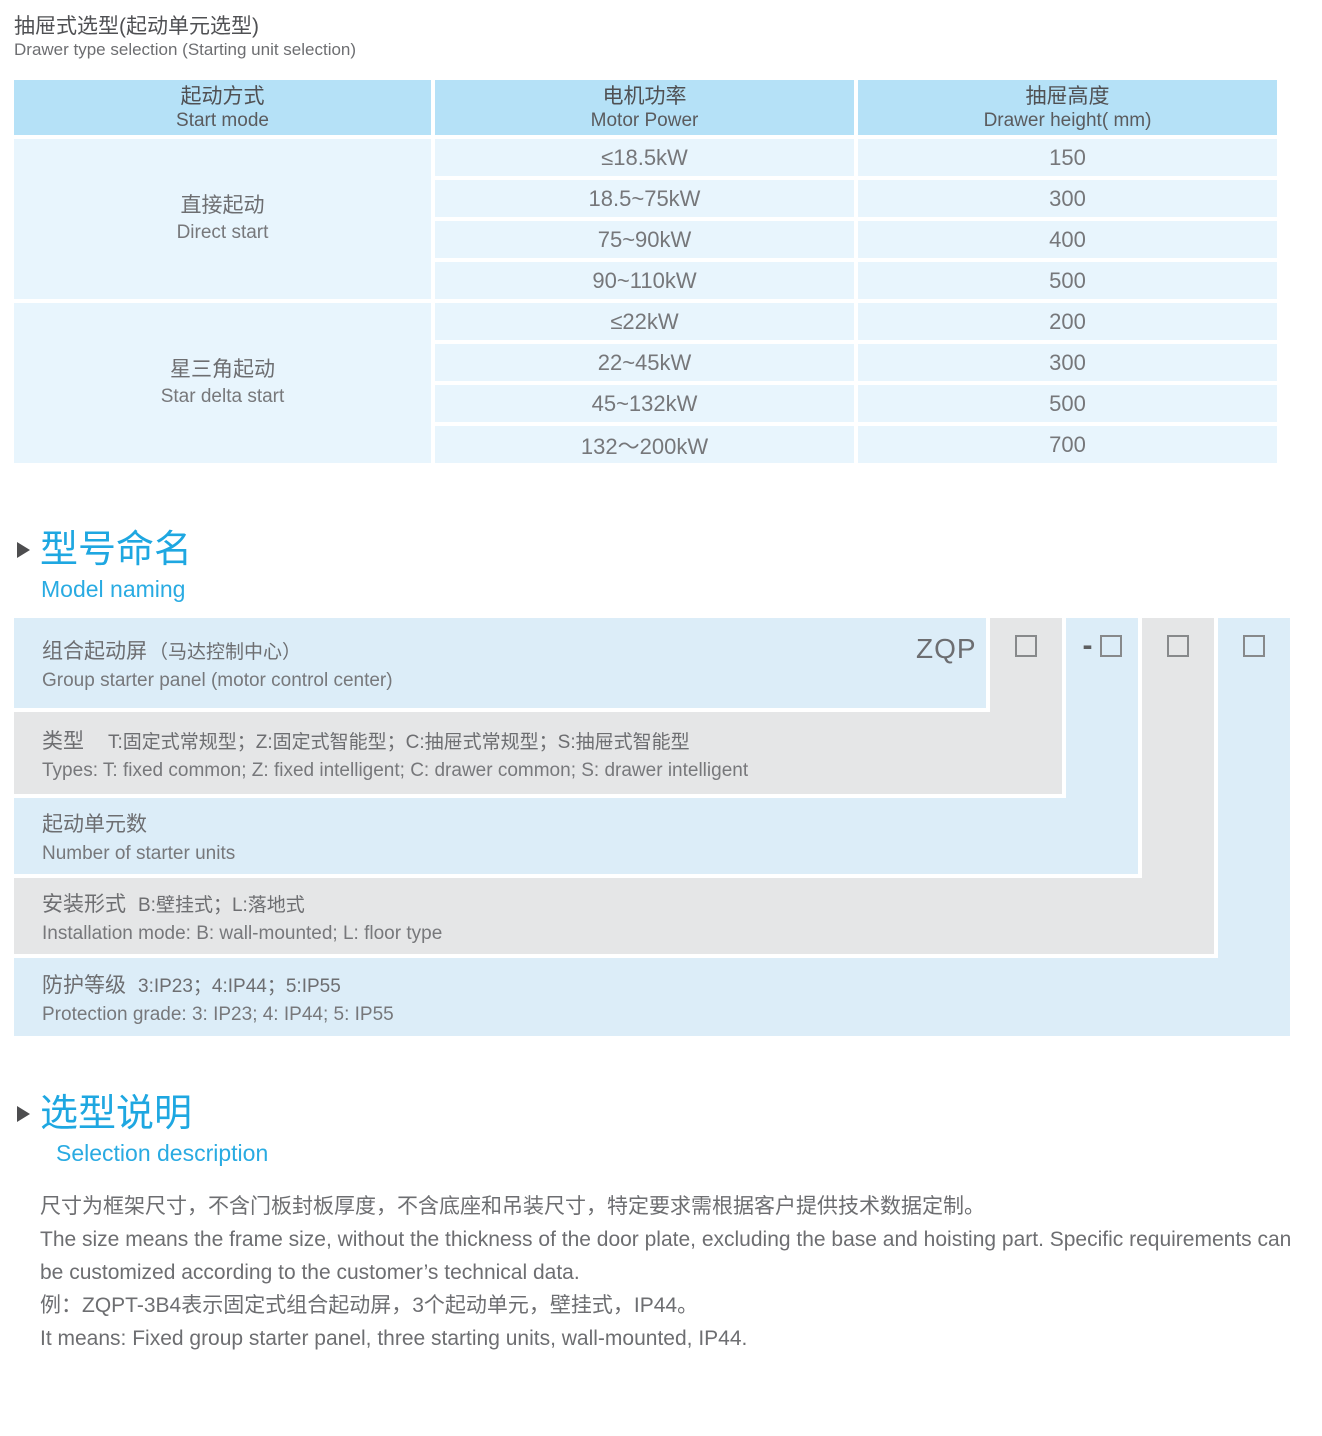 The width and height of the screenshot is (1322, 1436). I want to click on band-text-cn: 类型 T:固定式常规型；Z:固定式智能型；C:抽屉式常规型；S:抽屉式智能型, so click(366, 741).